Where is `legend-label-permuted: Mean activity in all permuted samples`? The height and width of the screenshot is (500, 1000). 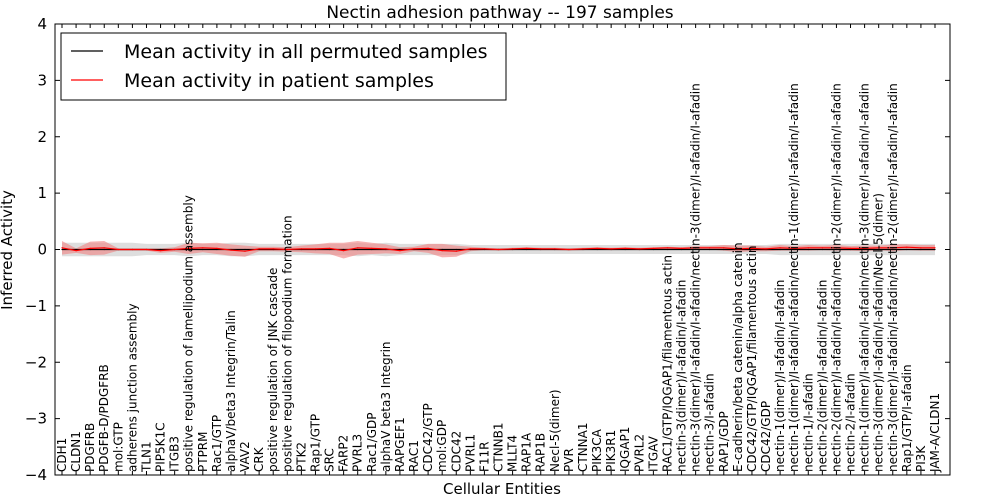 legend-label-permuted: Mean activity in all permuted samples is located at coordinates (305, 52).